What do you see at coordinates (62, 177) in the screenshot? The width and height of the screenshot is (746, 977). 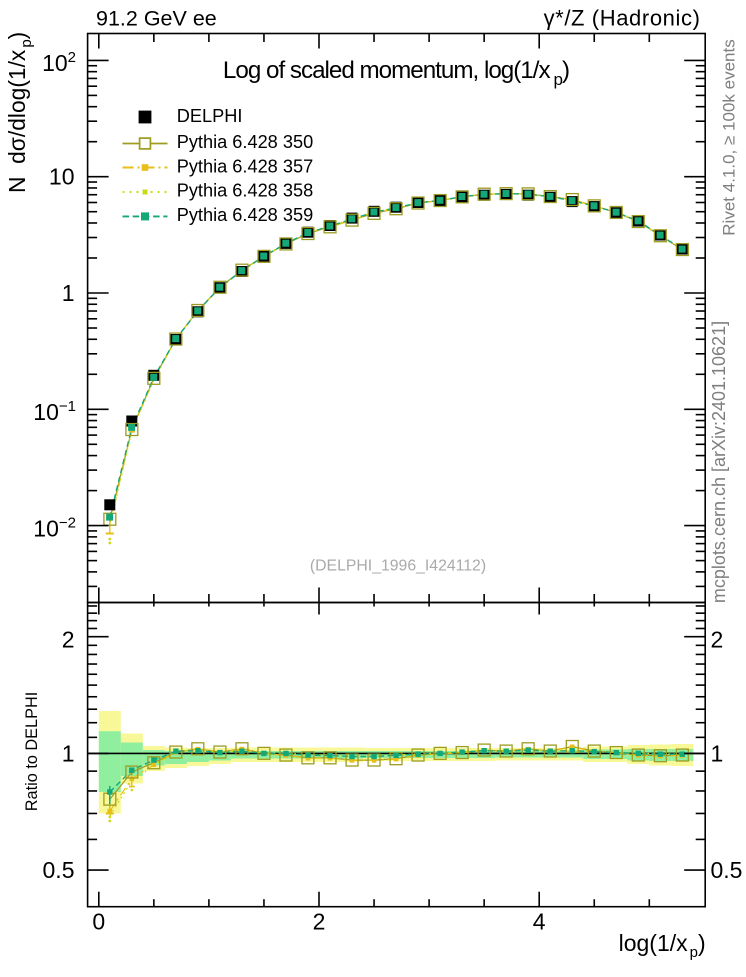 I see `svg-text: 10` at bounding box center [62, 177].